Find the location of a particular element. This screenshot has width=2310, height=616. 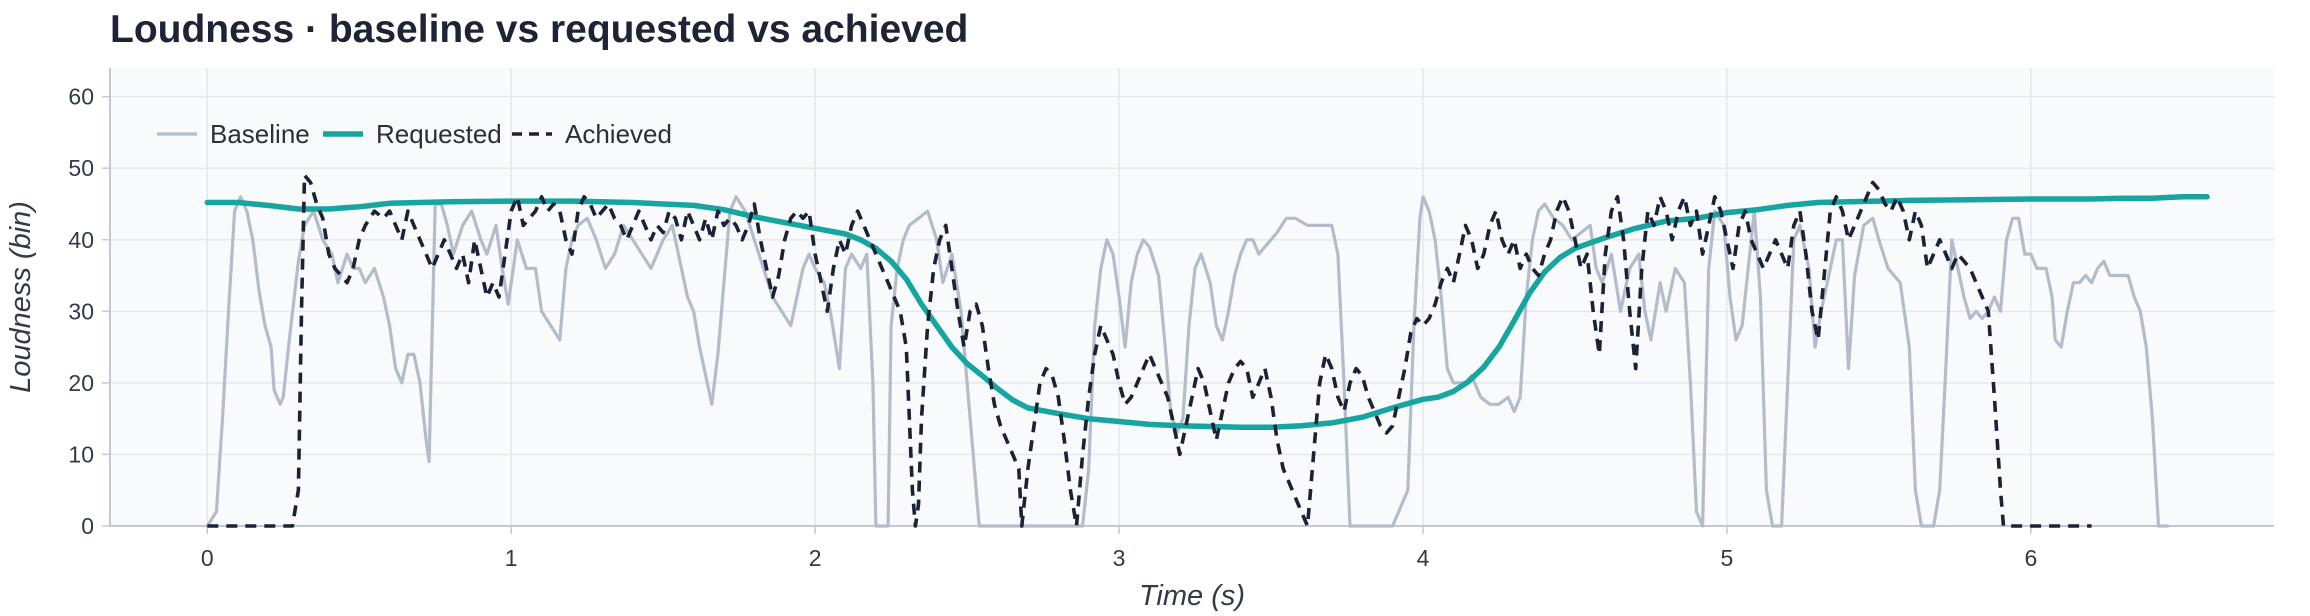

y-tick-label: 40 is located at coordinates (81, 240).